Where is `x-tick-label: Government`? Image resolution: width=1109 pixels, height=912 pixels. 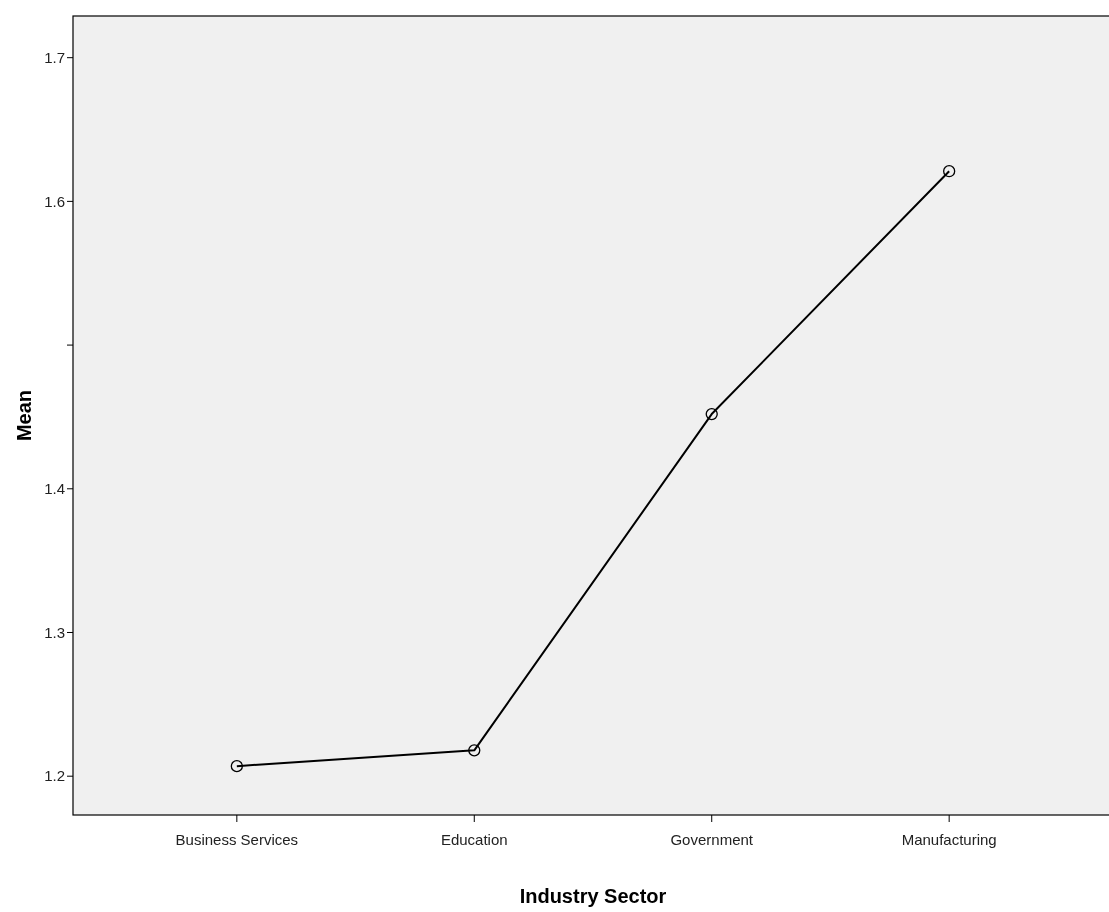 x-tick-label: Government is located at coordinates (712, 839).